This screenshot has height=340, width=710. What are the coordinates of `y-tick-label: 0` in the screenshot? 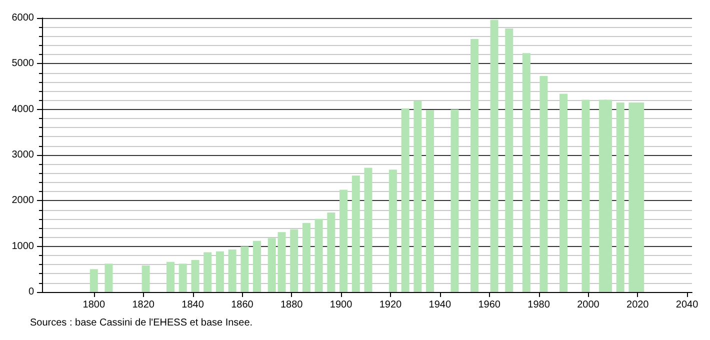 It's located at (31, 292).